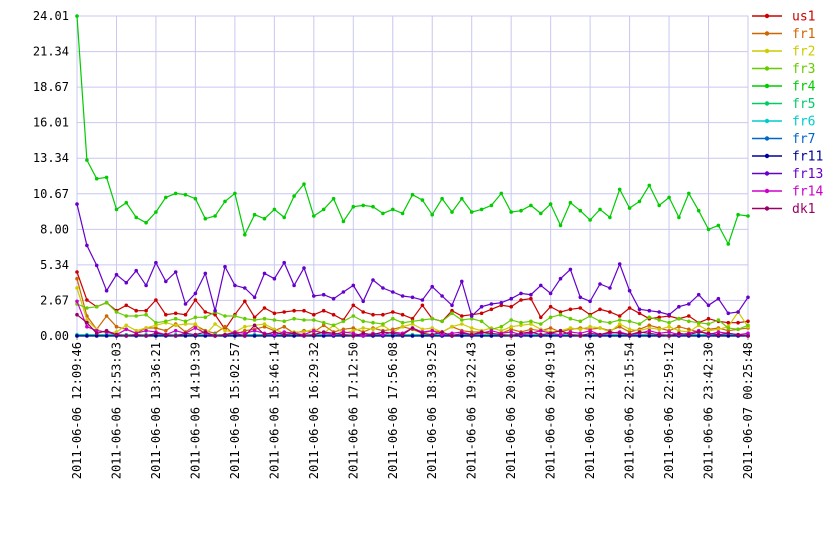 The width and height of the screenshot is (840, 560). I want to click on x-tick-label: 2011-06-06 22:59:12, so click(669, 410).